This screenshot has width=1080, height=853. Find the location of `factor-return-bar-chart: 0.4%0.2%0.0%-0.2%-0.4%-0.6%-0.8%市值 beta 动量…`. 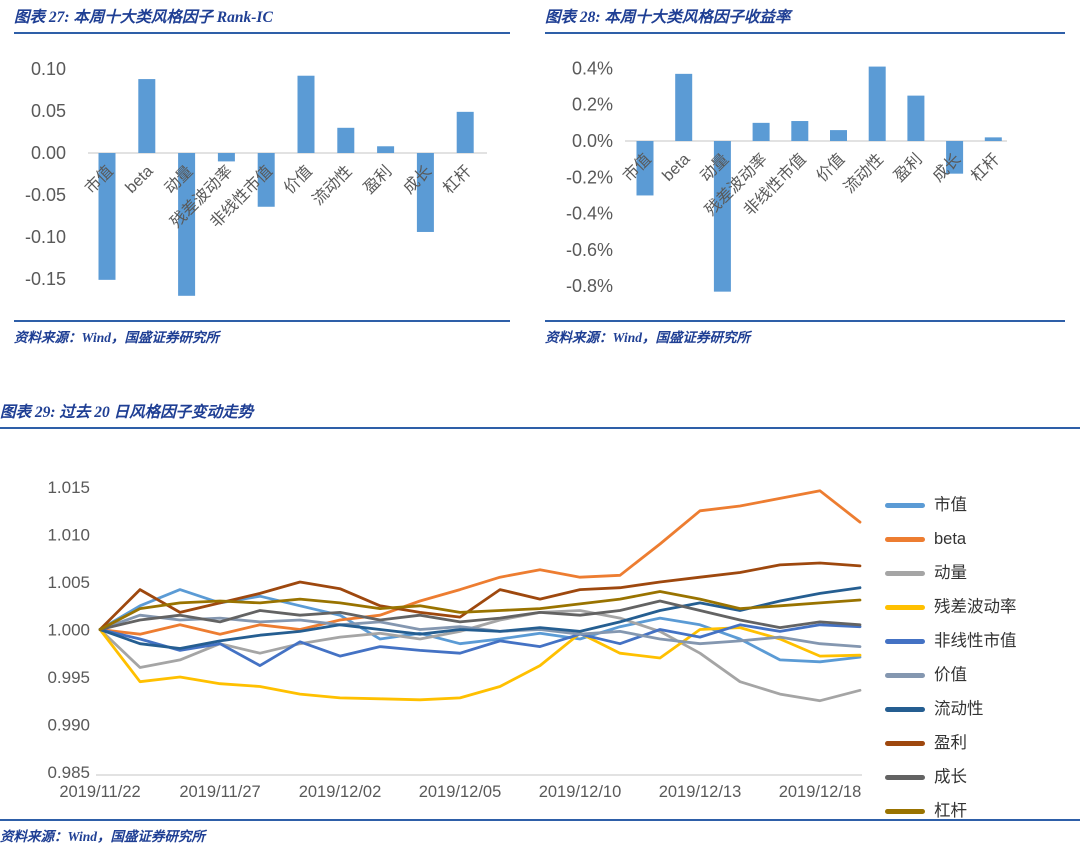

factor-return-bar-chart: 0.4%0.2%0.0%-0.2%-0.4%-0.6%-0.8%市值 beta 动量… is located at coordinates (786, 177).